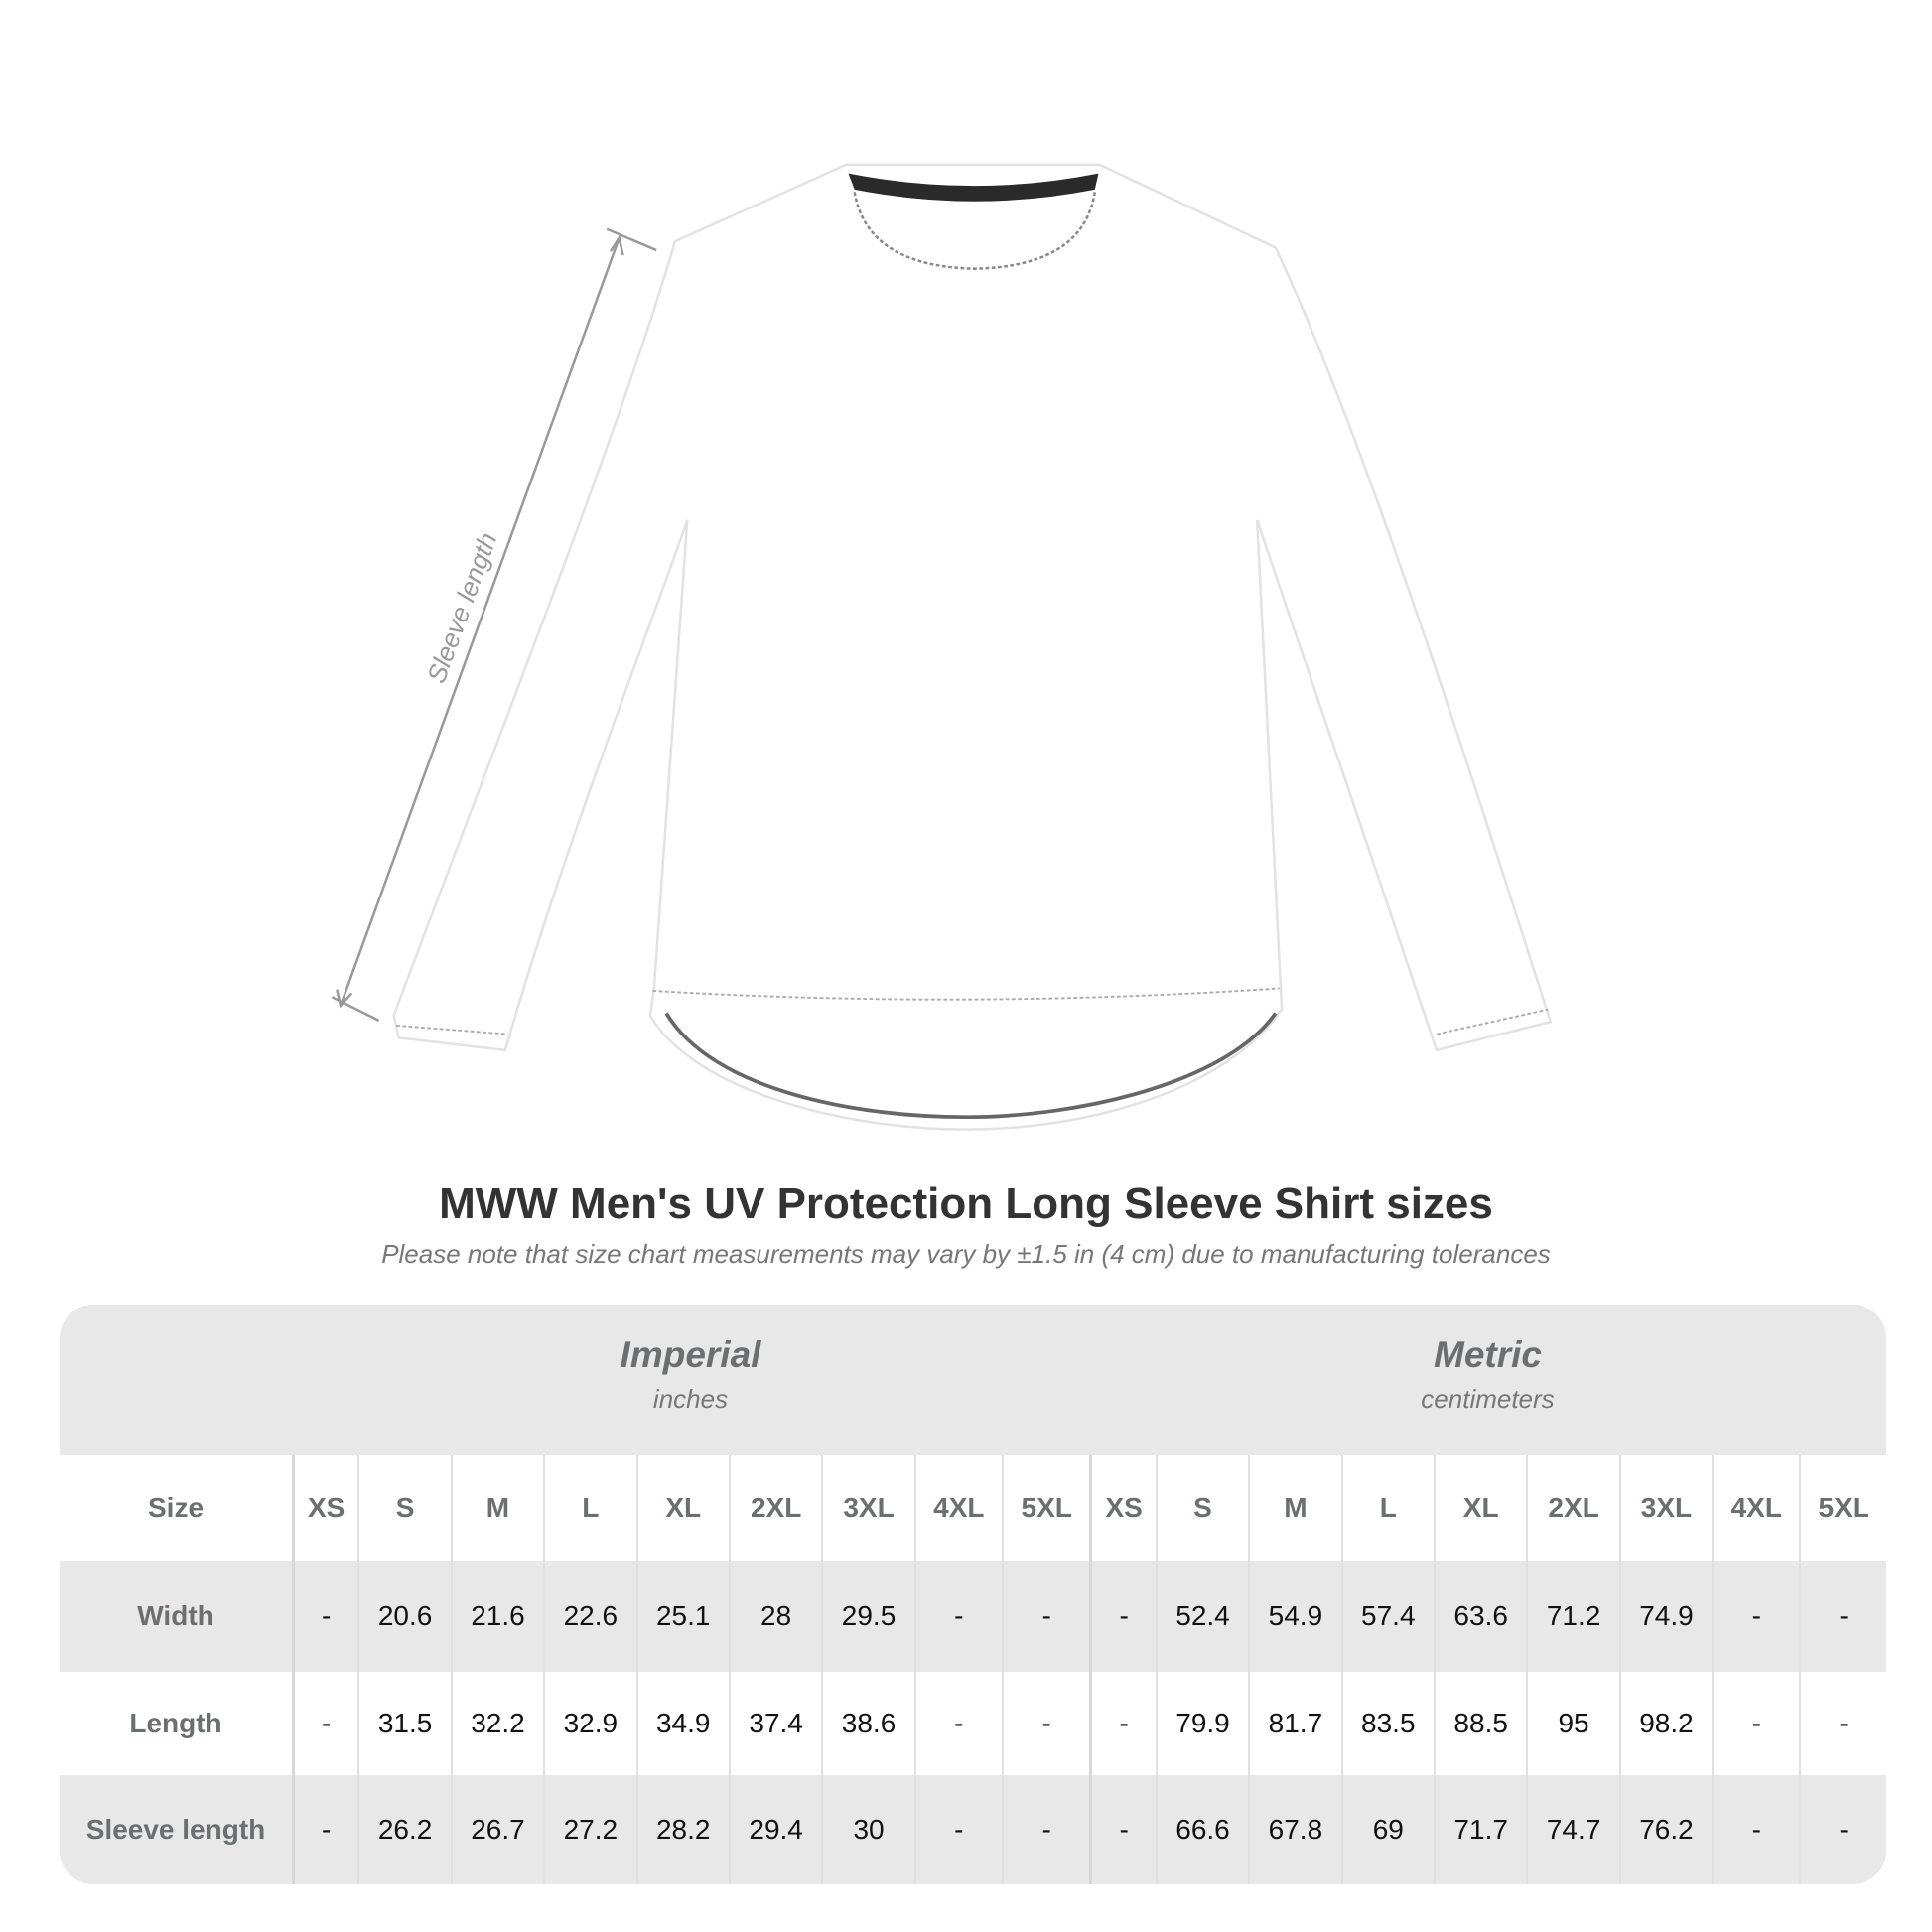  Describe the element at coordinates (1666, 1616) in the screenshot. I see `metric-cell: 74.9` at that location.